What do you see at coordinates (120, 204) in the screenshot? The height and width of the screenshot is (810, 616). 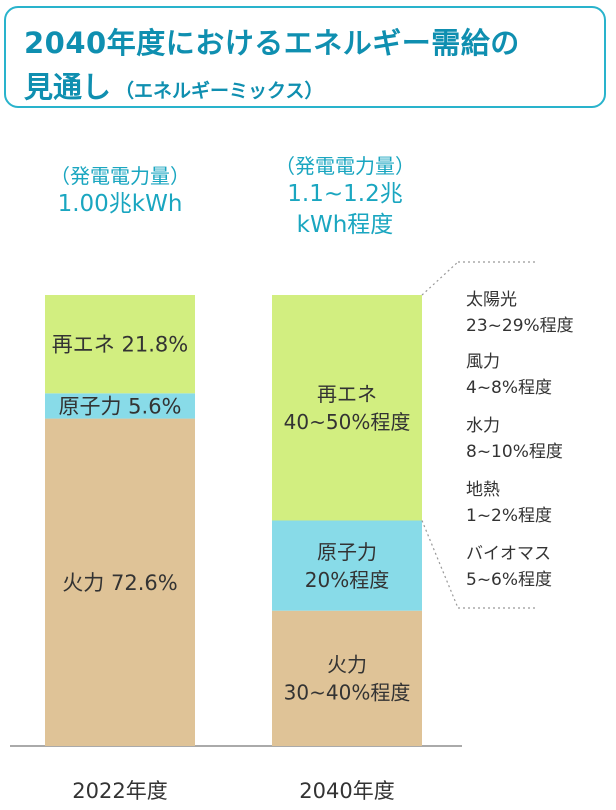 I see `total-2022-value: 1.00兆kWh` at bounding box center [120, 204].